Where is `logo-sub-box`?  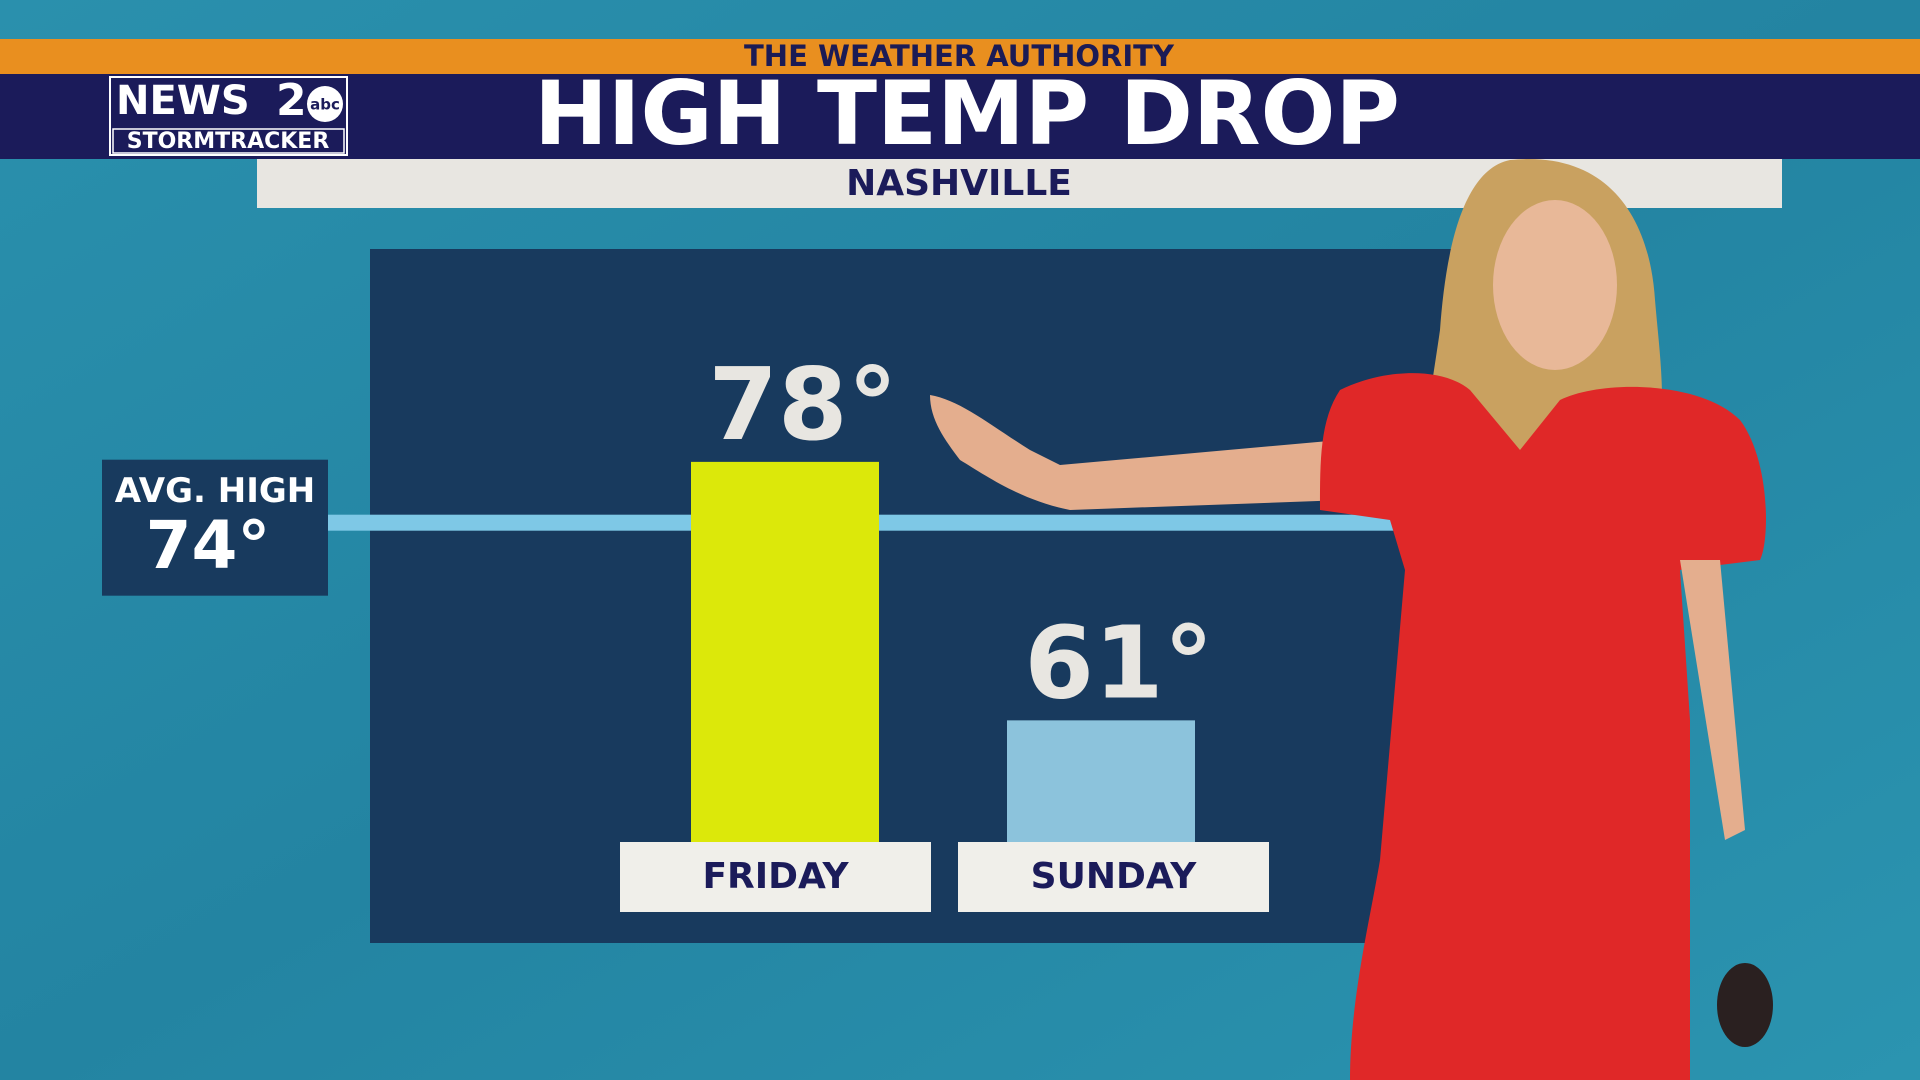
logo-sub-box is located at coordinates (228, 141).